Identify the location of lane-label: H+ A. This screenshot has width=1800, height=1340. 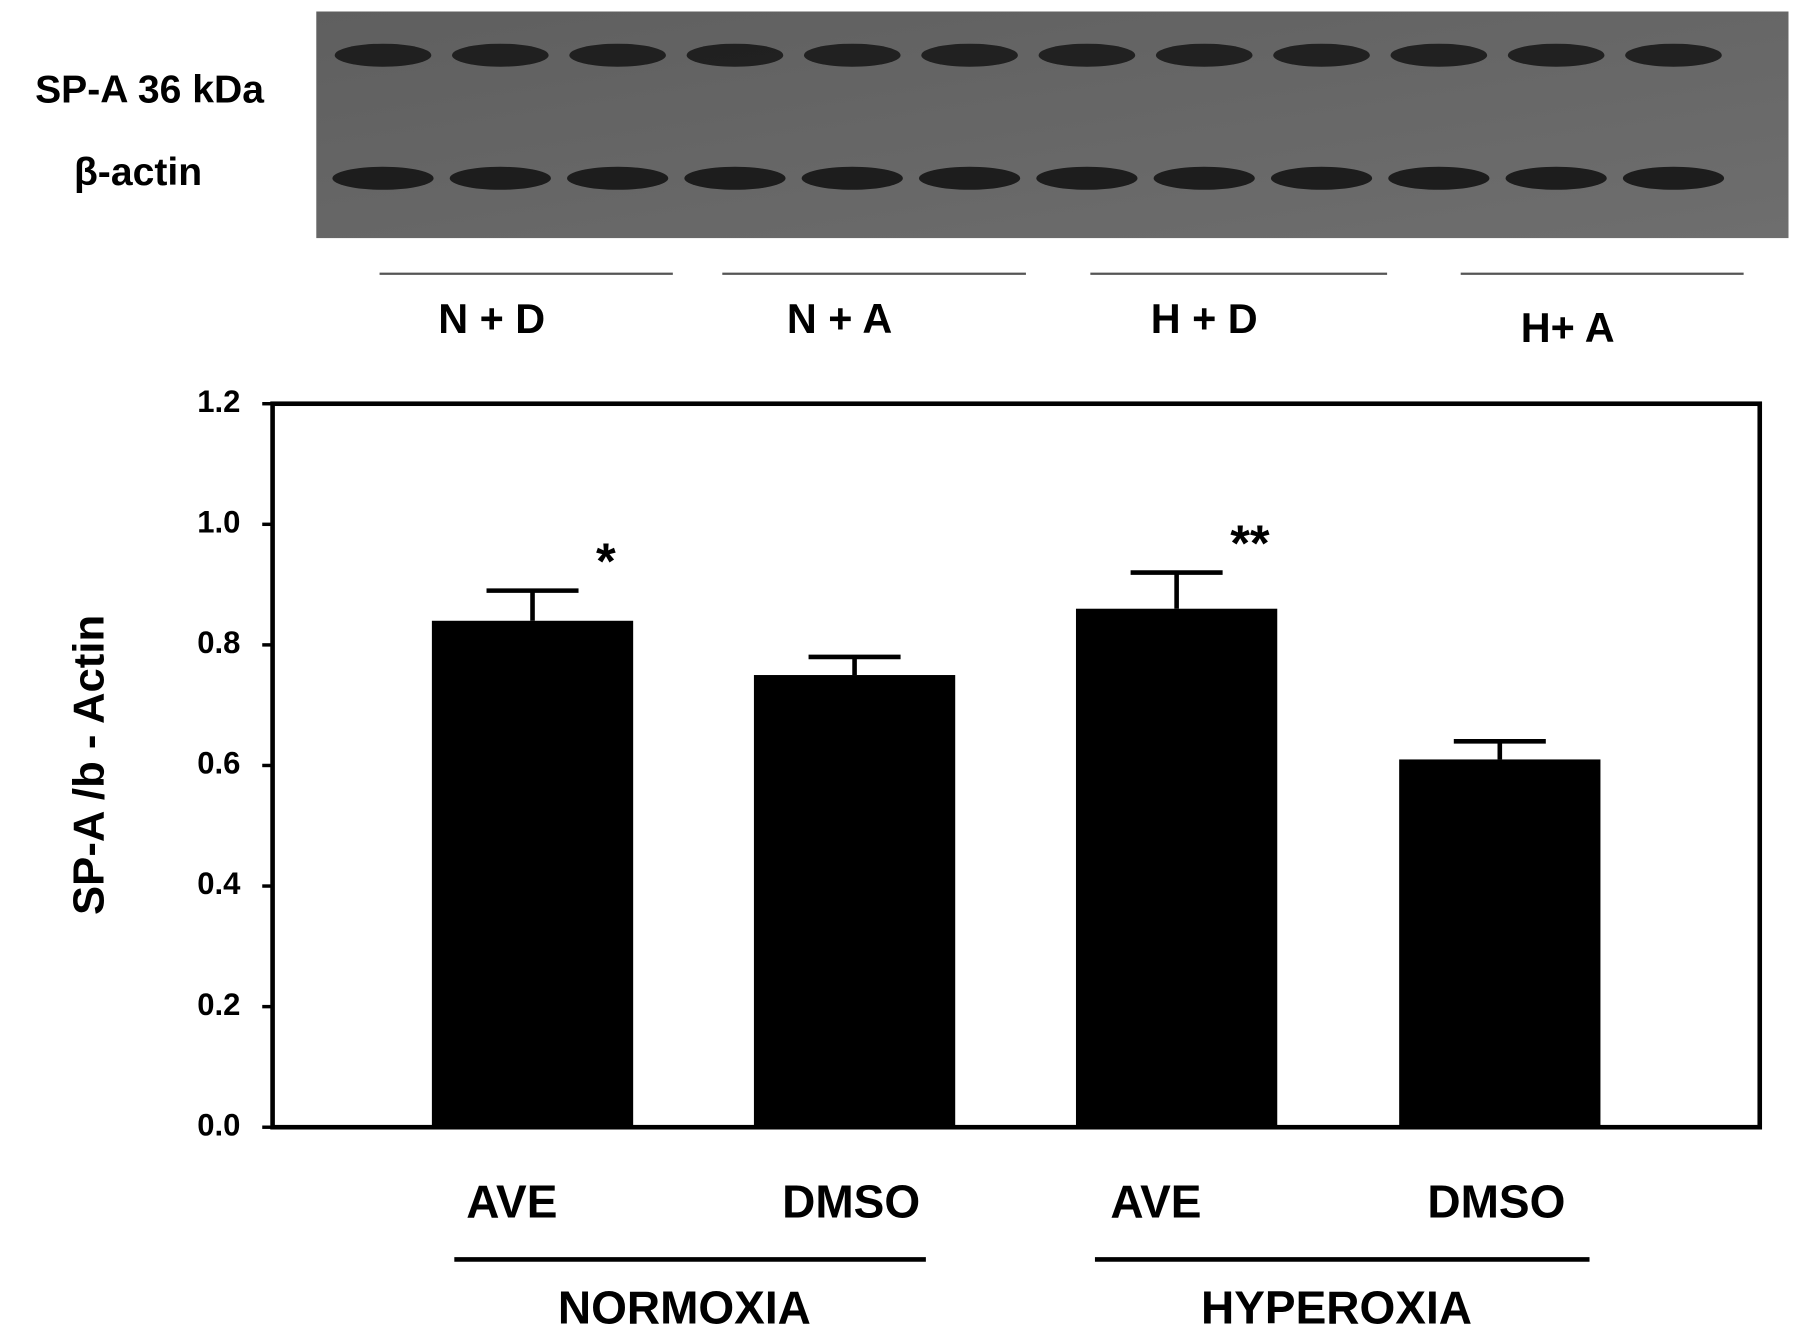
(1568, 328).